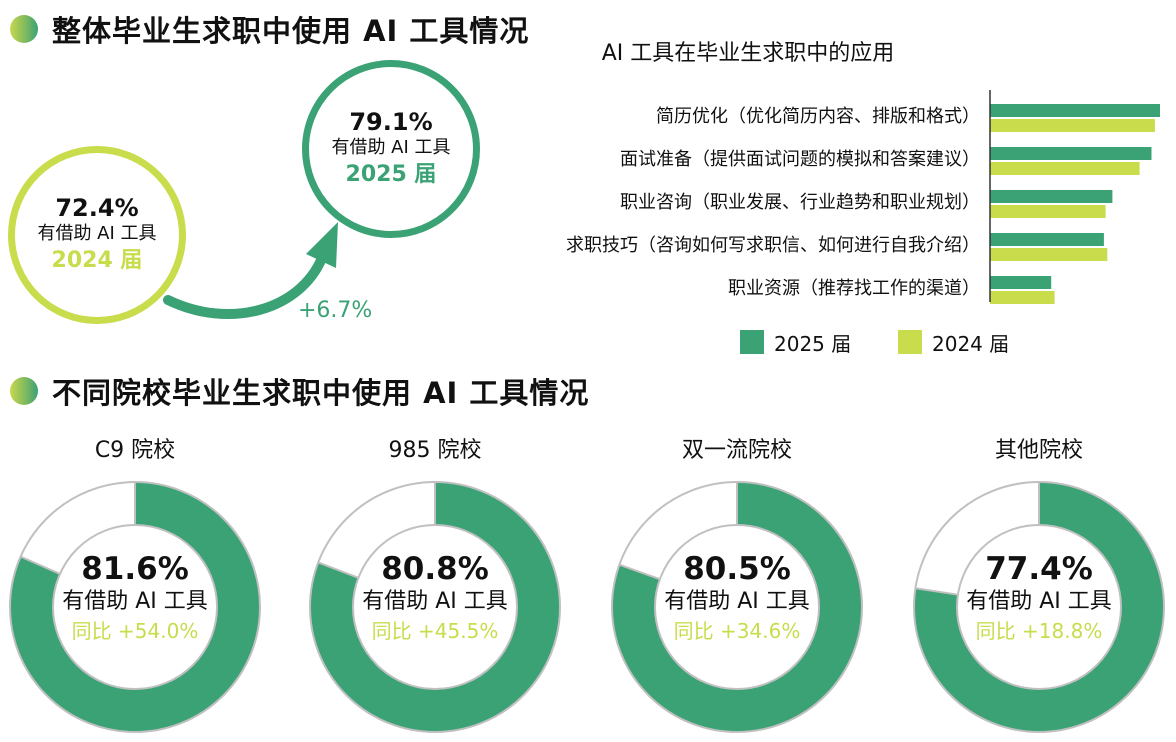 Image resolution: width=1176 pixels, height=742 pixels. I want to click on donut-block-other: 其他院校 77.4% 有借助 AI 工具 同比 +18.8%, so click(1039, 586).